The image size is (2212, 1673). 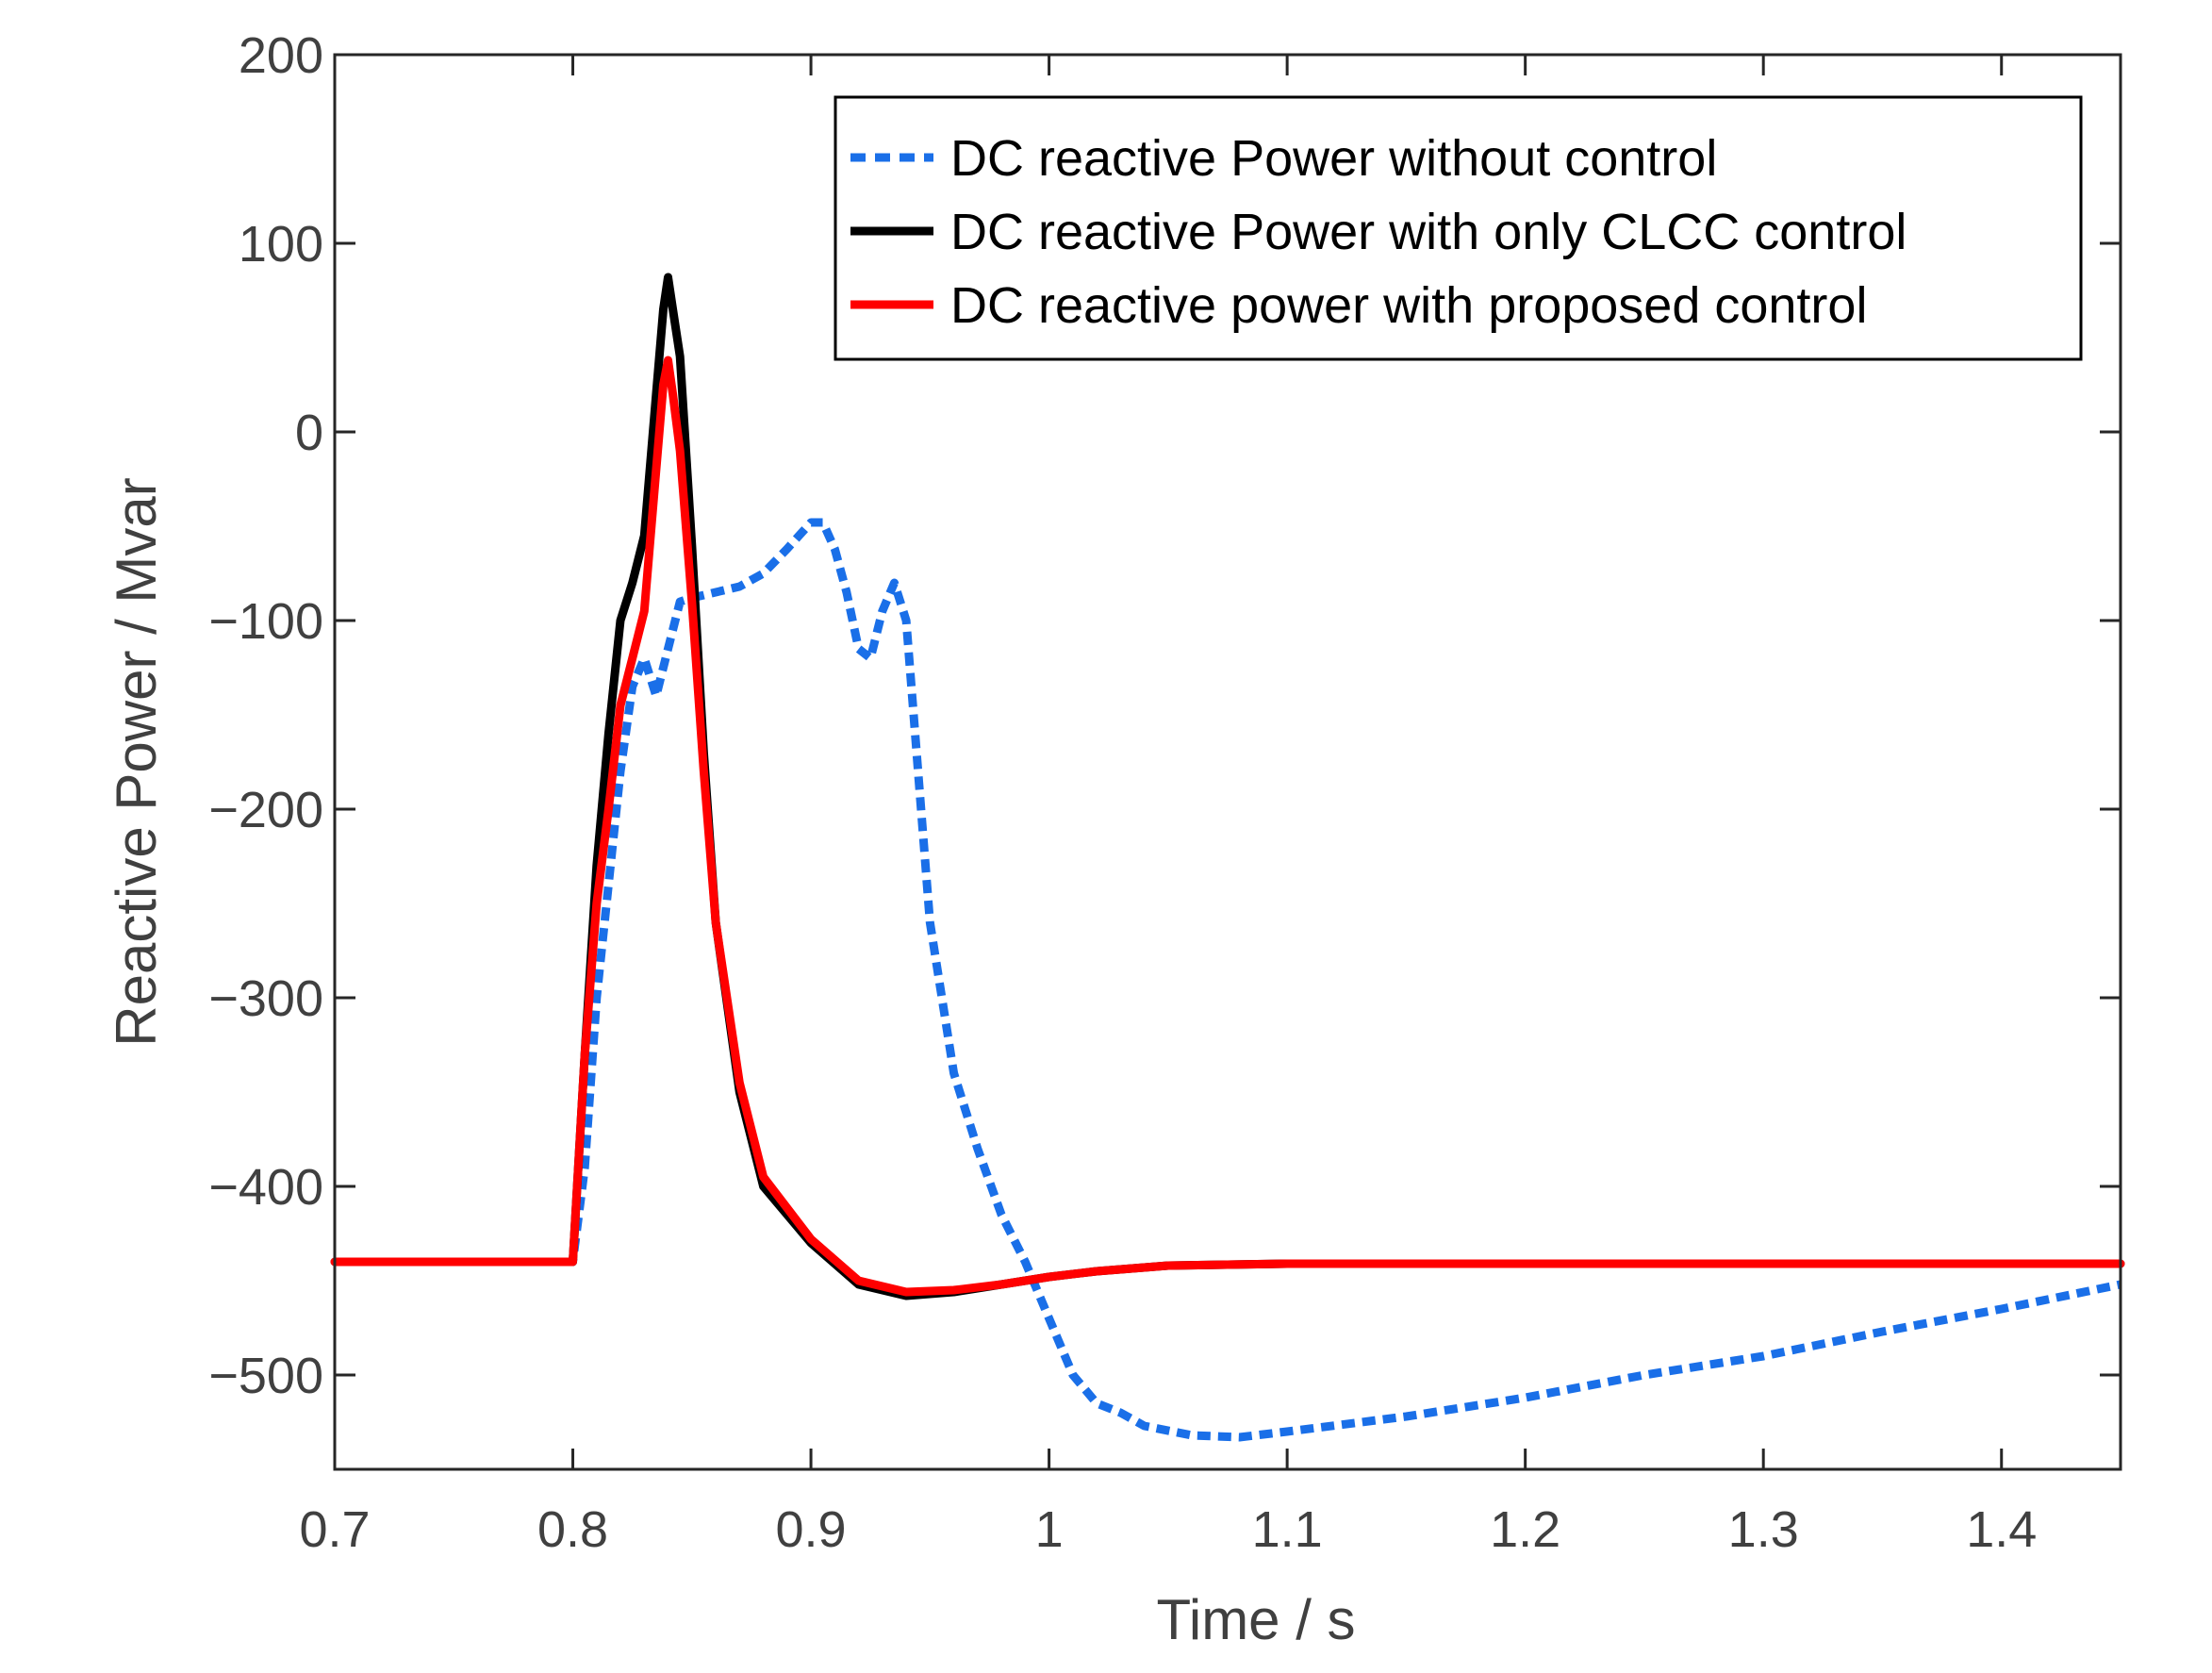 I want to click on x-tick-label: 1.1, so click(x=1287, y=1529).